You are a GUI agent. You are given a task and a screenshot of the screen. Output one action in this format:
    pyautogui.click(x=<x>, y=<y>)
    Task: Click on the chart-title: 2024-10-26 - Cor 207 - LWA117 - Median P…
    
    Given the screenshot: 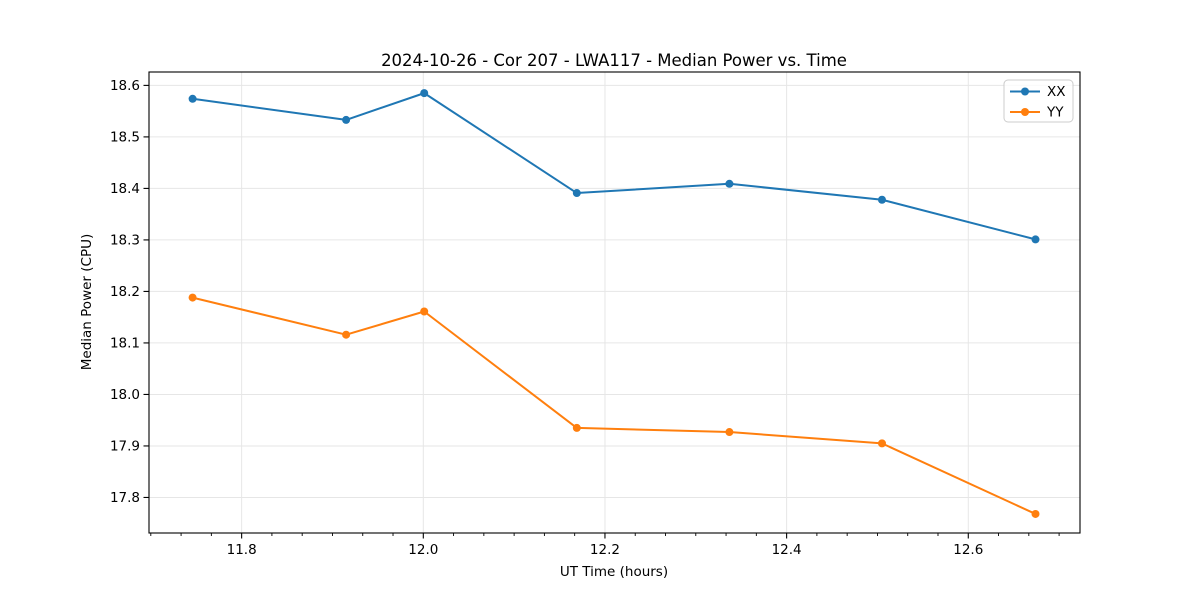 What is the action you would take?
    pyautogui.click(x=614, y=60)
    